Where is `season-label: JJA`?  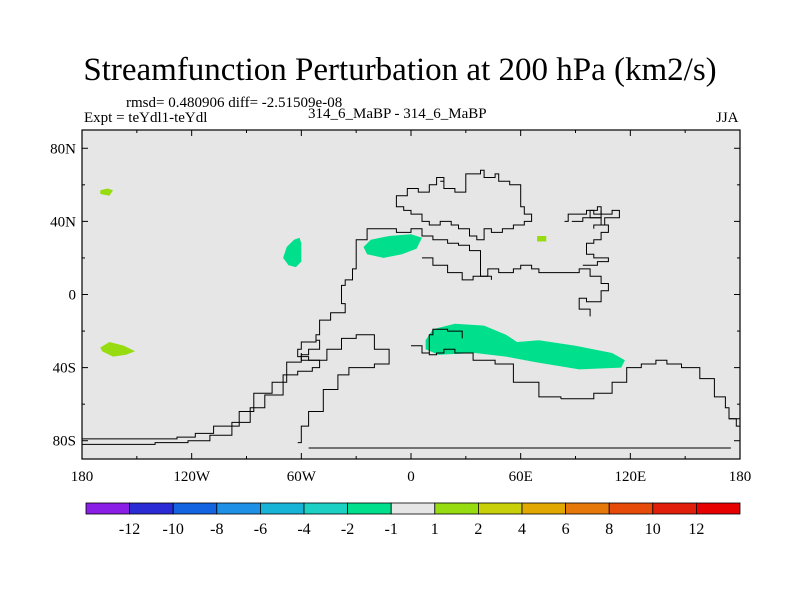
season-label: JJA is located at coordinates (727, 118).